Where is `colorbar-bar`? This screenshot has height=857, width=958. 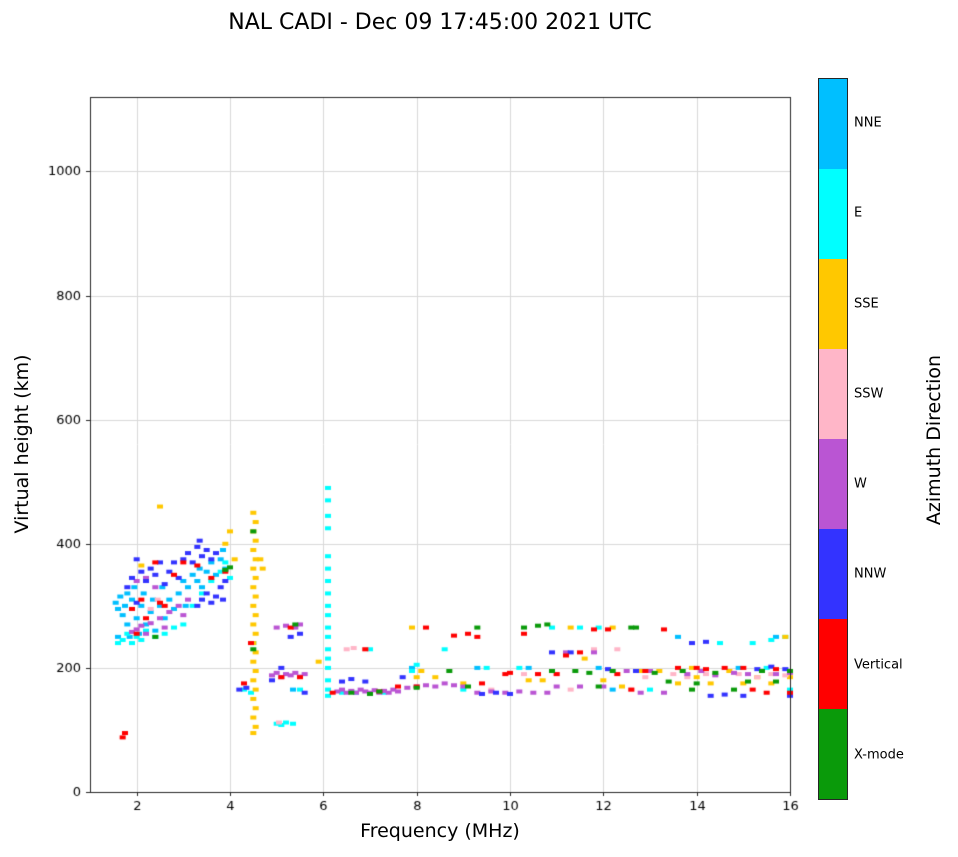 colorbar-bar is located at coordinates (833, 439).